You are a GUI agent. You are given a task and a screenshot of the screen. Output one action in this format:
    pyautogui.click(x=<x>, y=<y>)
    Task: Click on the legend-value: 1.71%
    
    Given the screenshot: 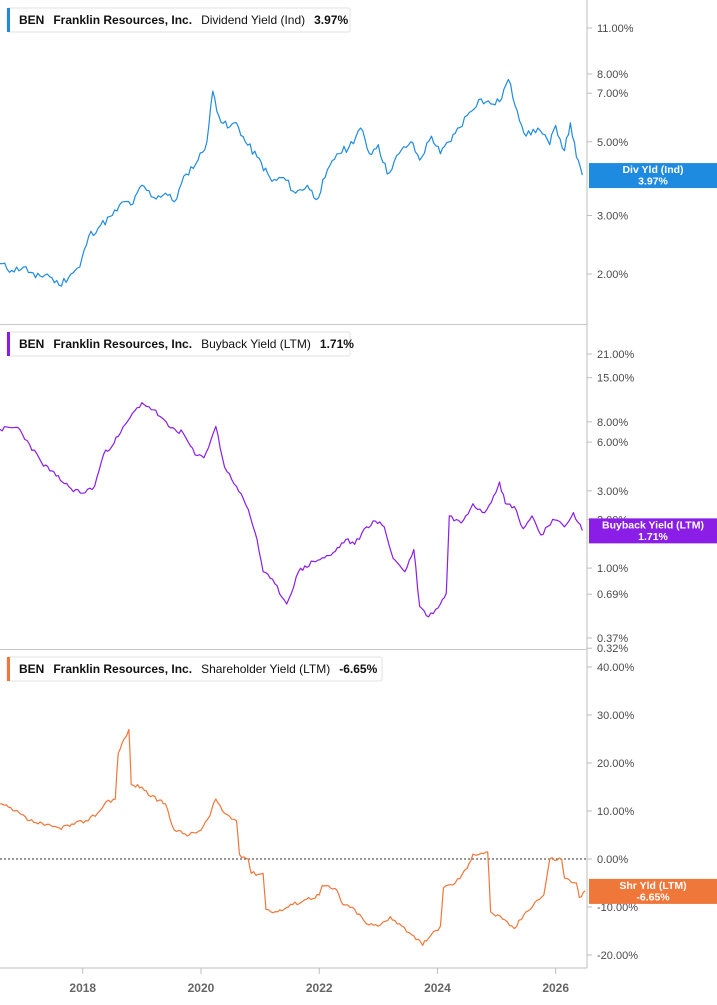 What is the action you would take?
    pyautogui.click(x=337, y=344)
    